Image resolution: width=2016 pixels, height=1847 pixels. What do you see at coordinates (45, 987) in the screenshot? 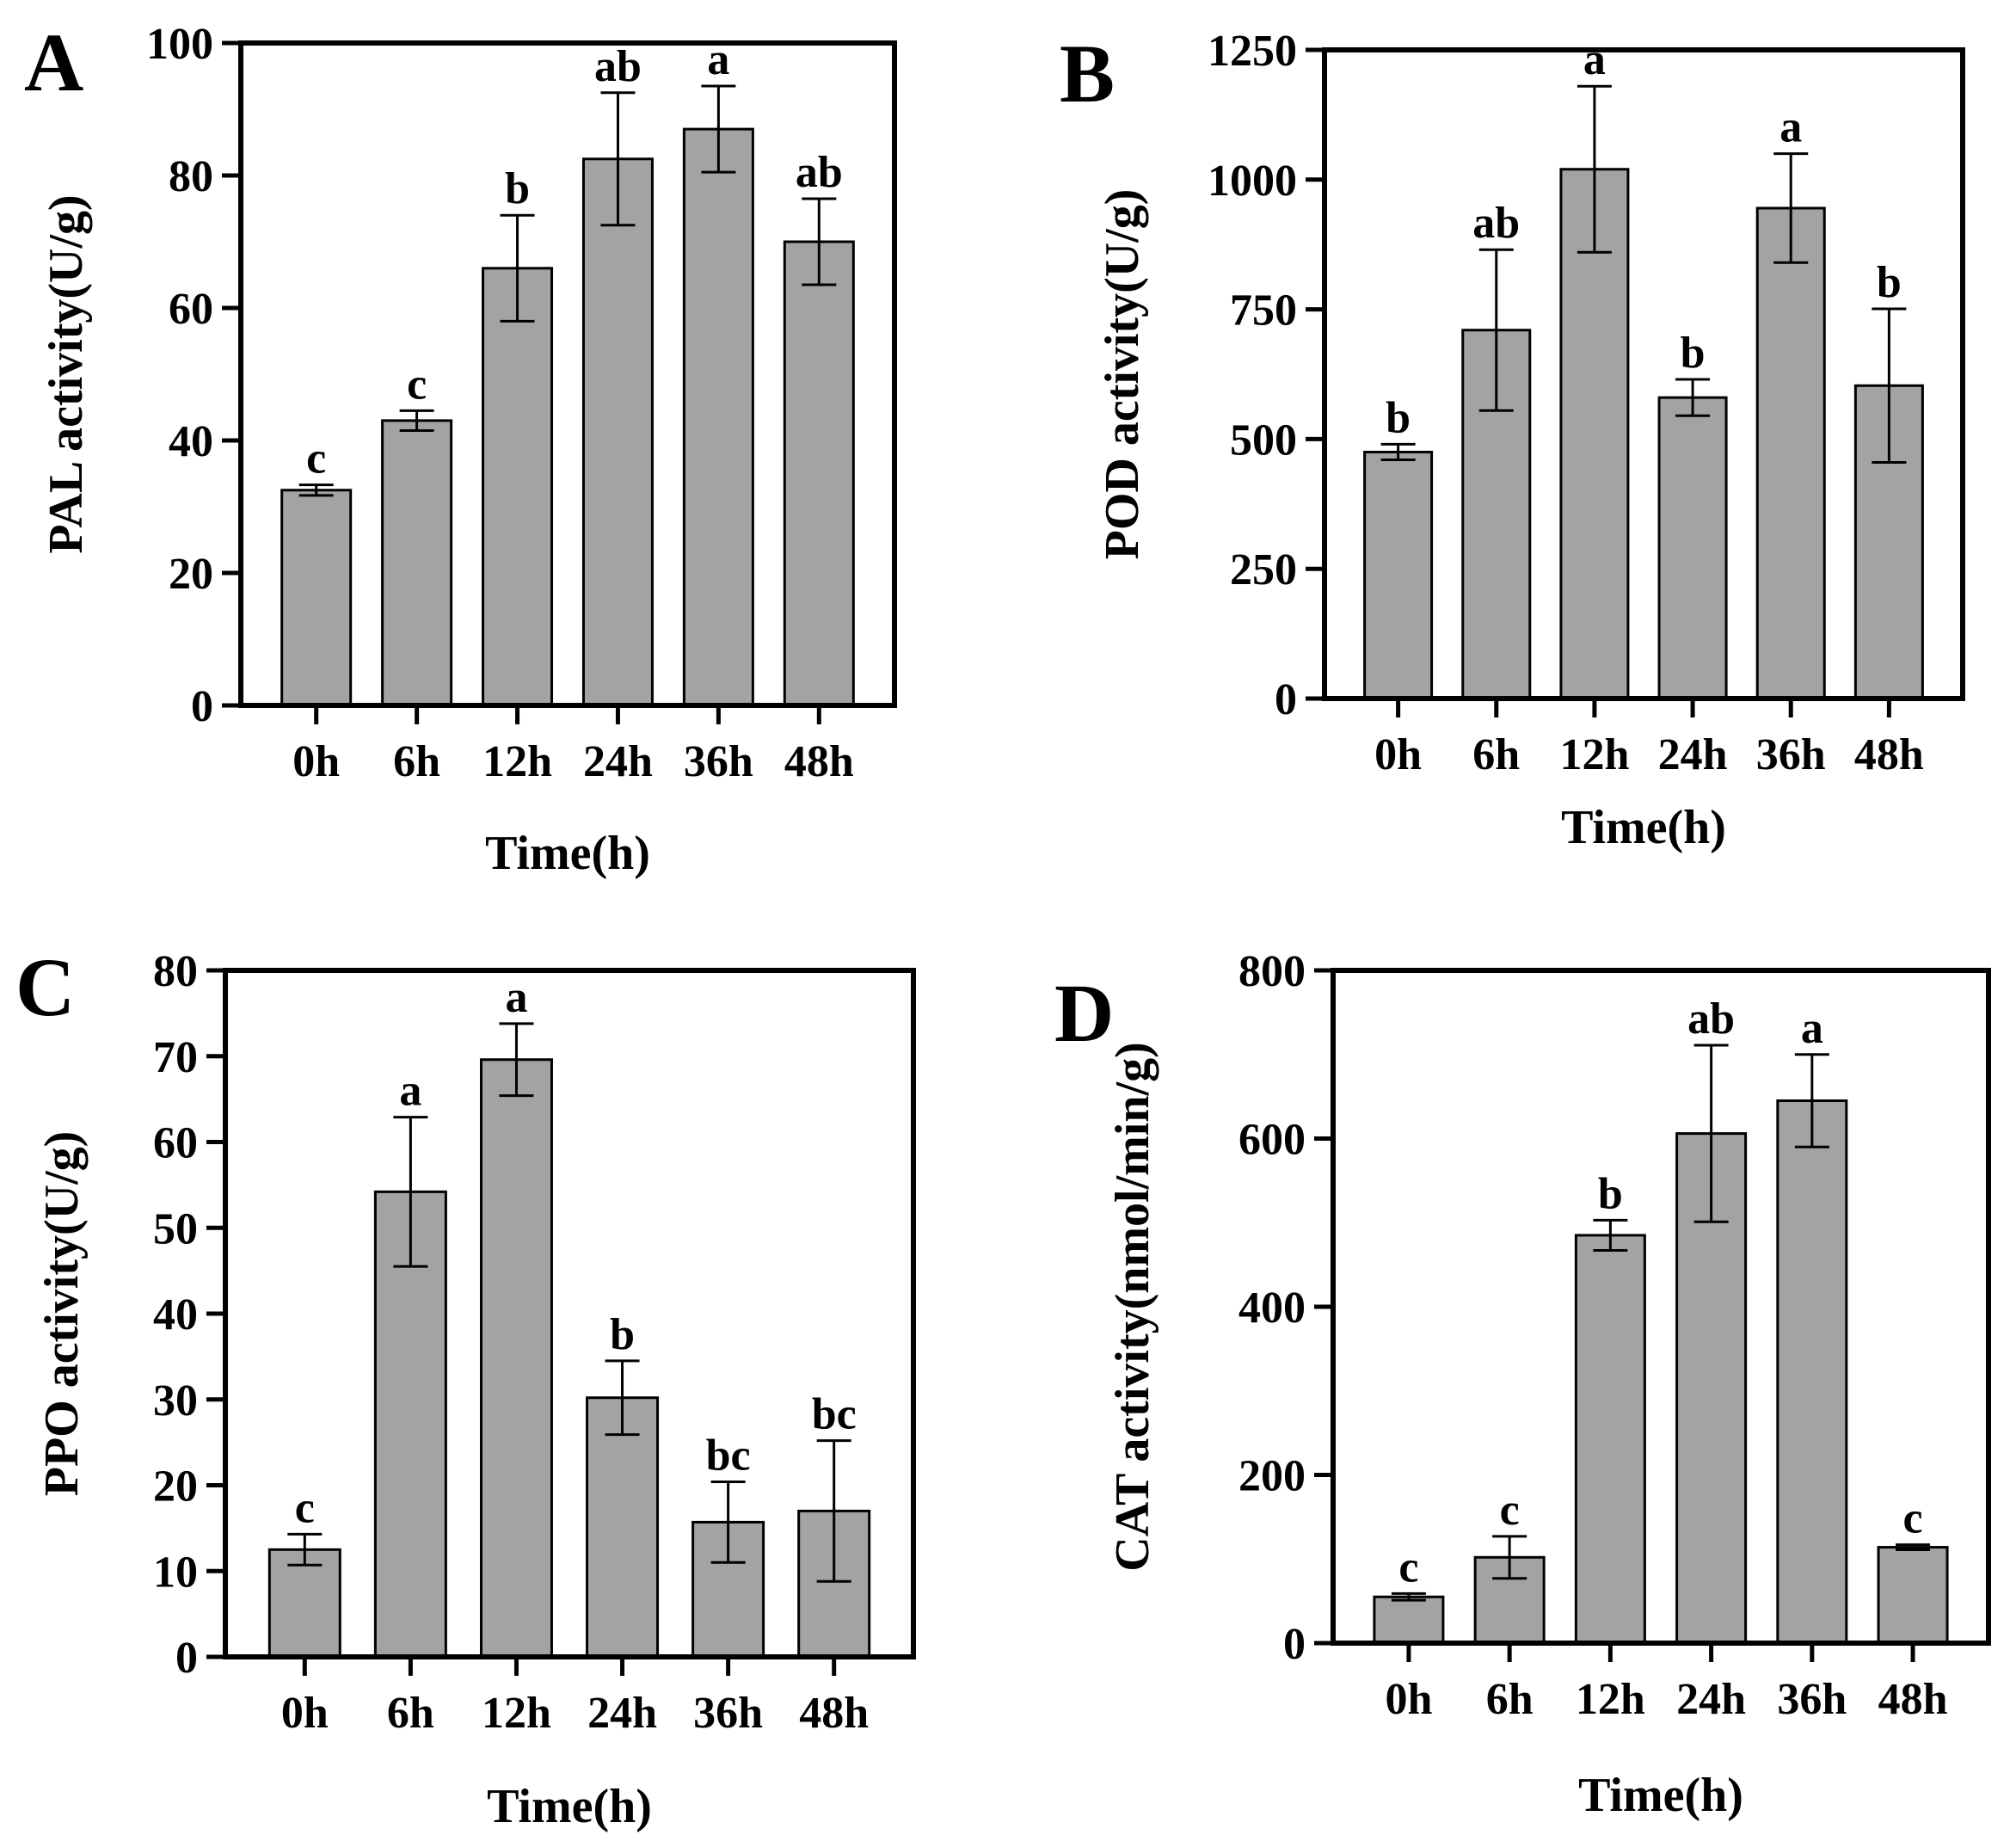
I see `panel-letter: C` at bounding box center [45, 987].